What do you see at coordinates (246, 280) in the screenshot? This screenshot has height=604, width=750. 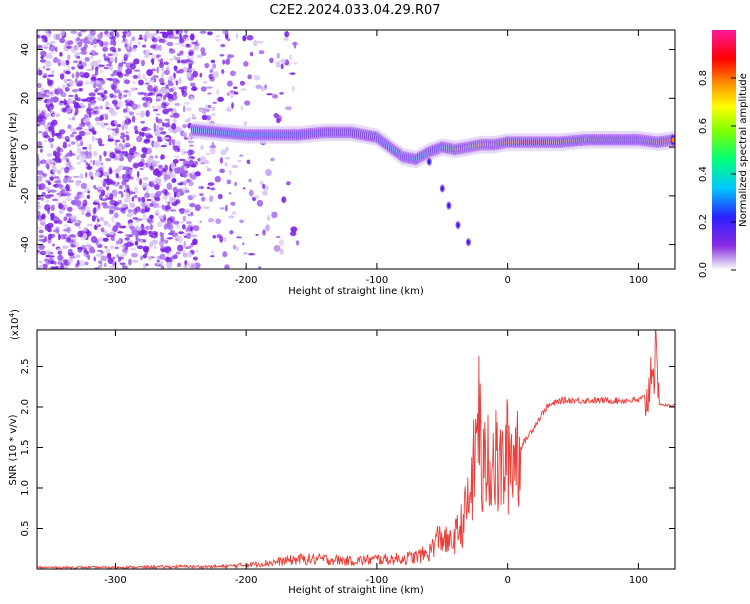 I see `spectrogram-x-tick-label: -200` at bounding box center [246, 280].